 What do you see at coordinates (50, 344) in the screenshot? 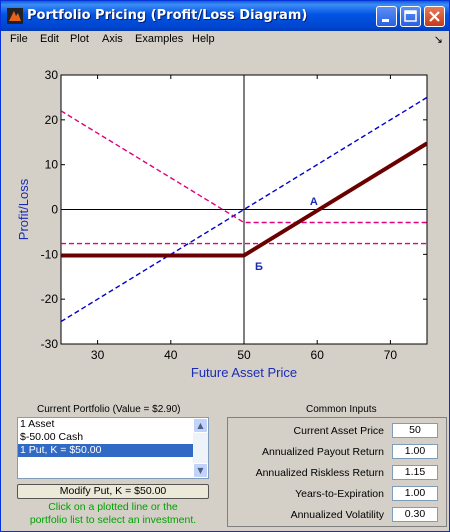
I see `y-tick-label: -30` at bounding box center [50, 344].